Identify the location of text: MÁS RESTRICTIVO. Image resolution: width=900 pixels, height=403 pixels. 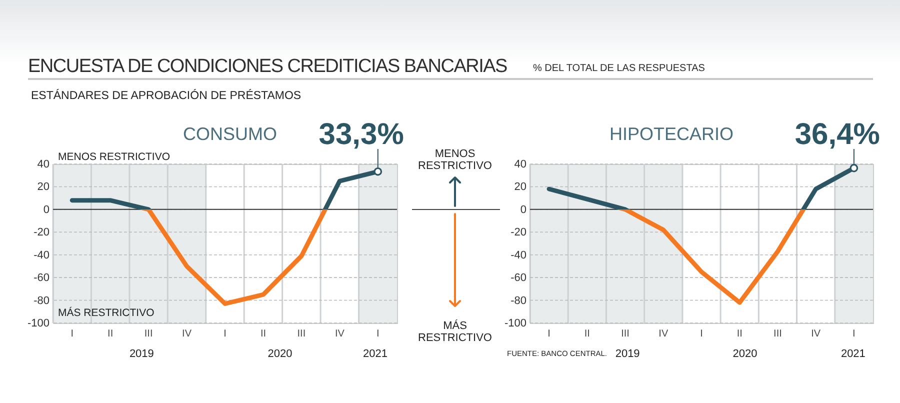
(455, 332).